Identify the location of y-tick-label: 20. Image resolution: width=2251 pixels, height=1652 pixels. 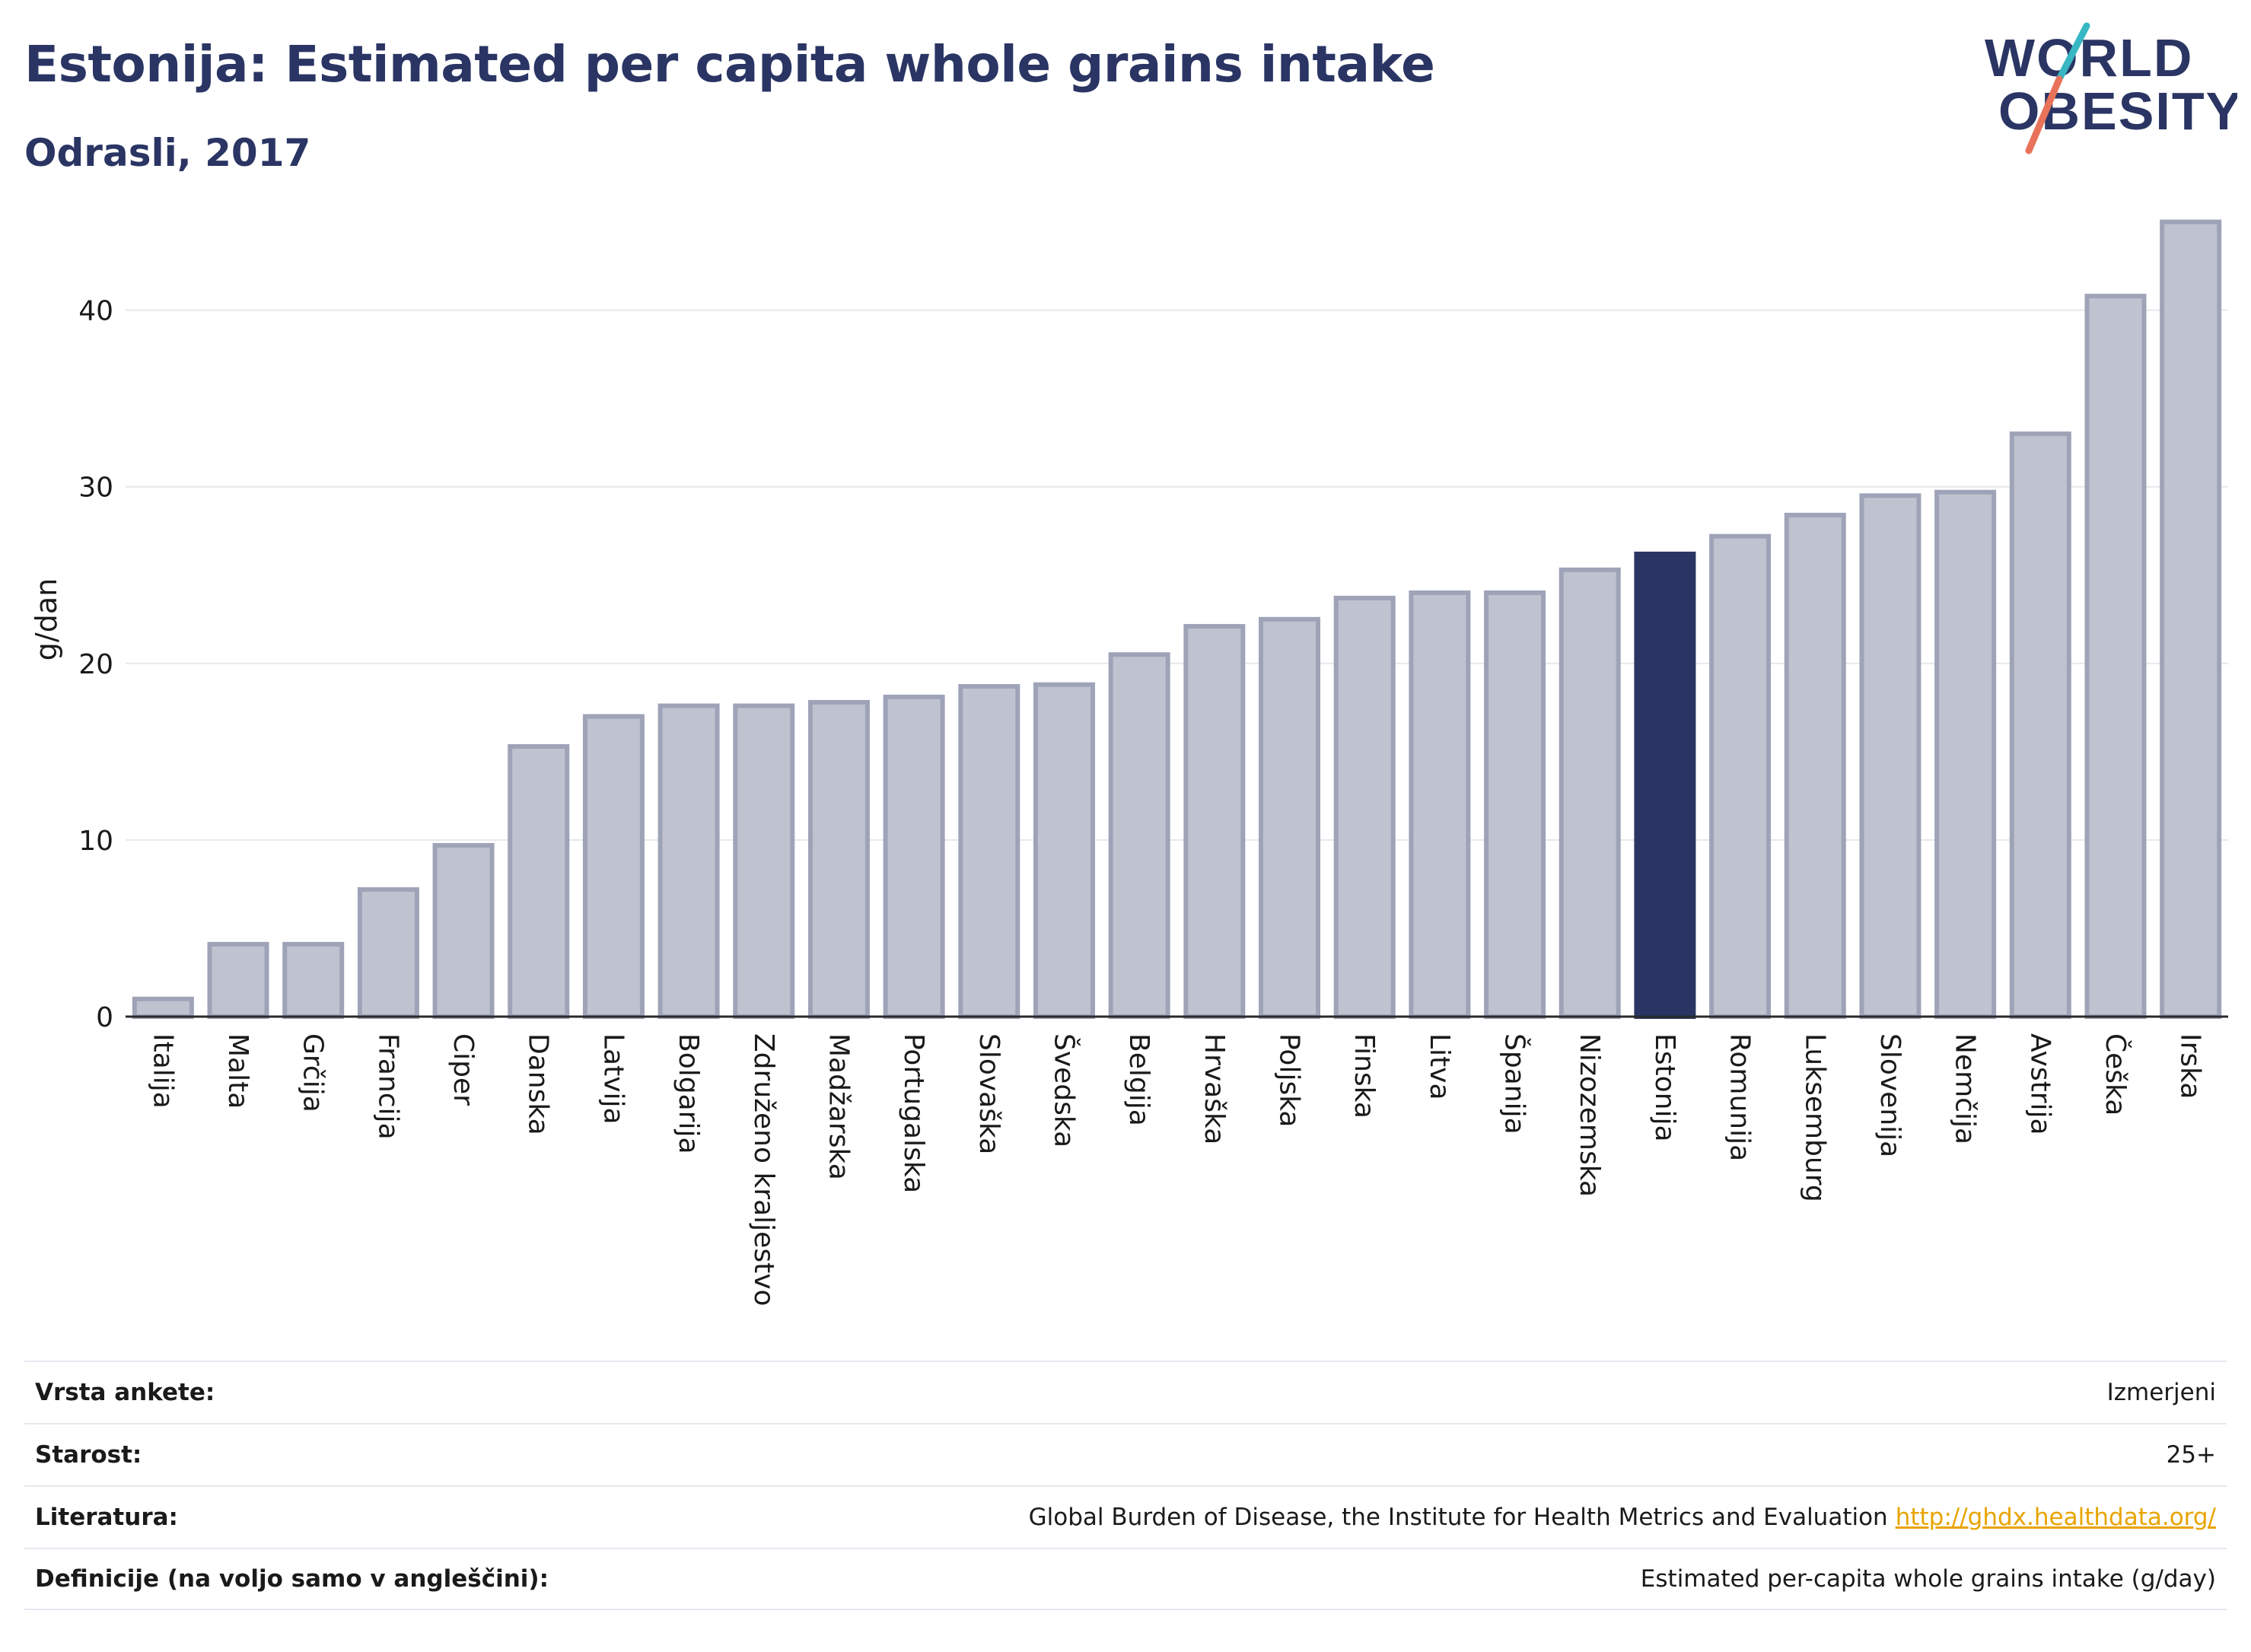
(95, 664).